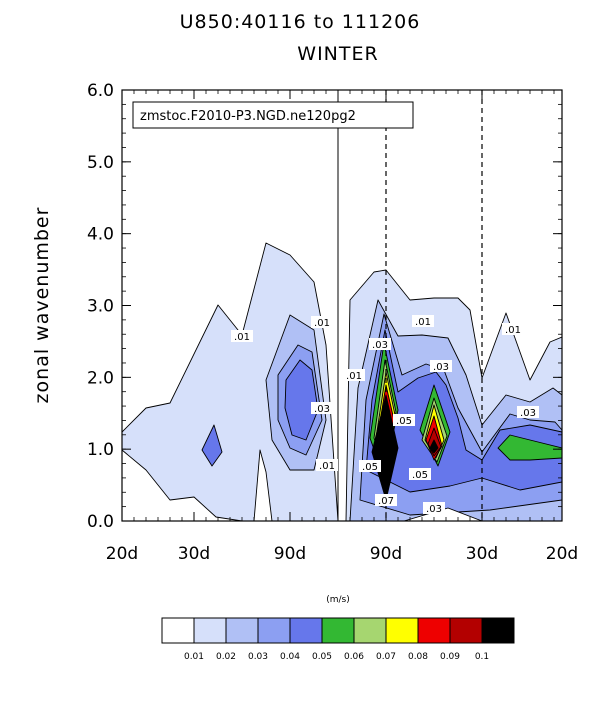 The height and width of the screenshot is (714, 607). What do you see at coordinates (290, 657) in the screenshot?
I see `colorbar-label: 0.04` at bounding box center [290, 657].